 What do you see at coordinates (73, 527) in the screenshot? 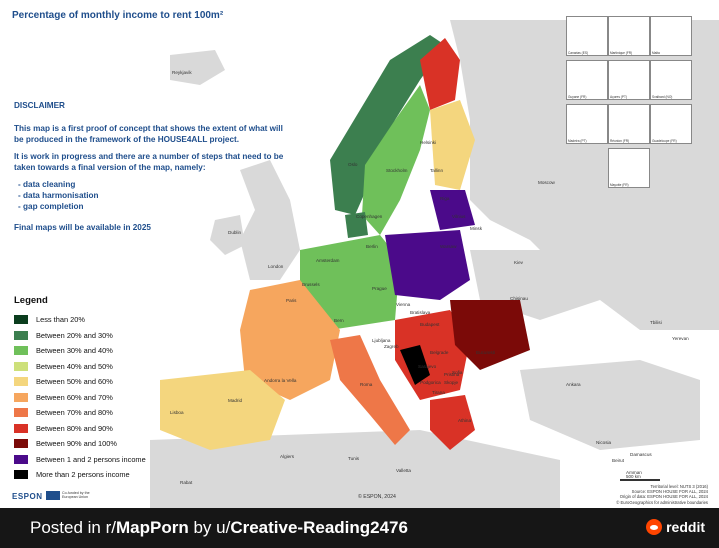
I see `post-prefix: Posted in r/` at bounding box center [73, 527].